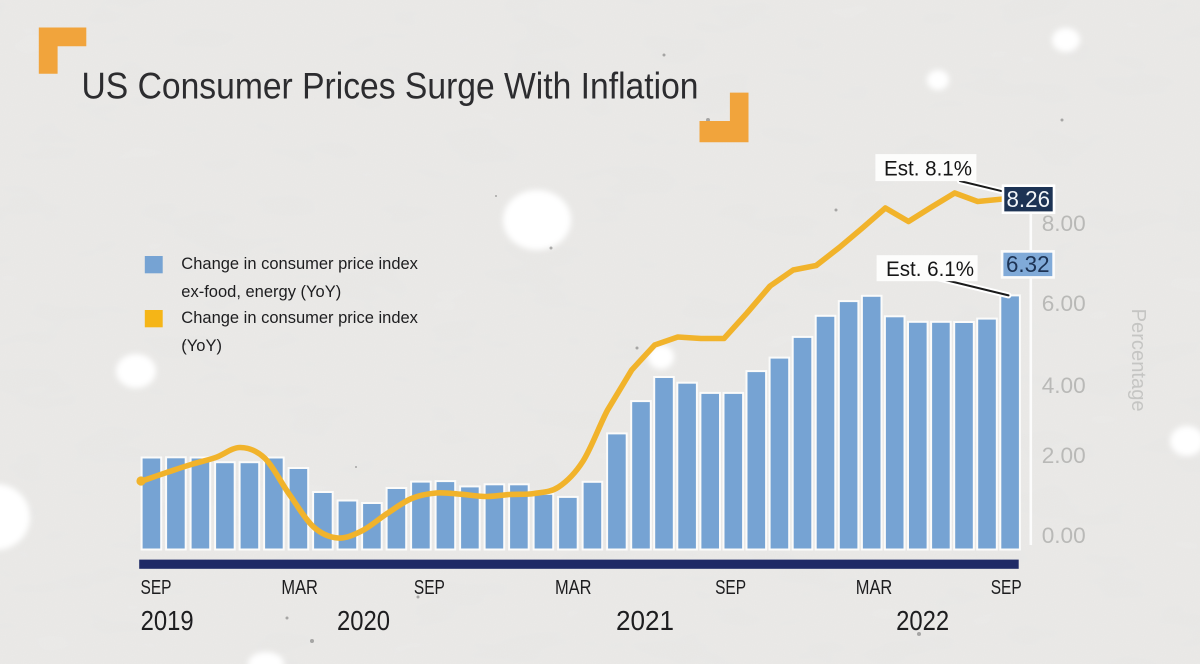 This screenshot has width=1200, height=664. What do you see at coordinates (201, 346) in the screenshot?
I see `svg-text: (YoY)` at bounding box center [201, 346].